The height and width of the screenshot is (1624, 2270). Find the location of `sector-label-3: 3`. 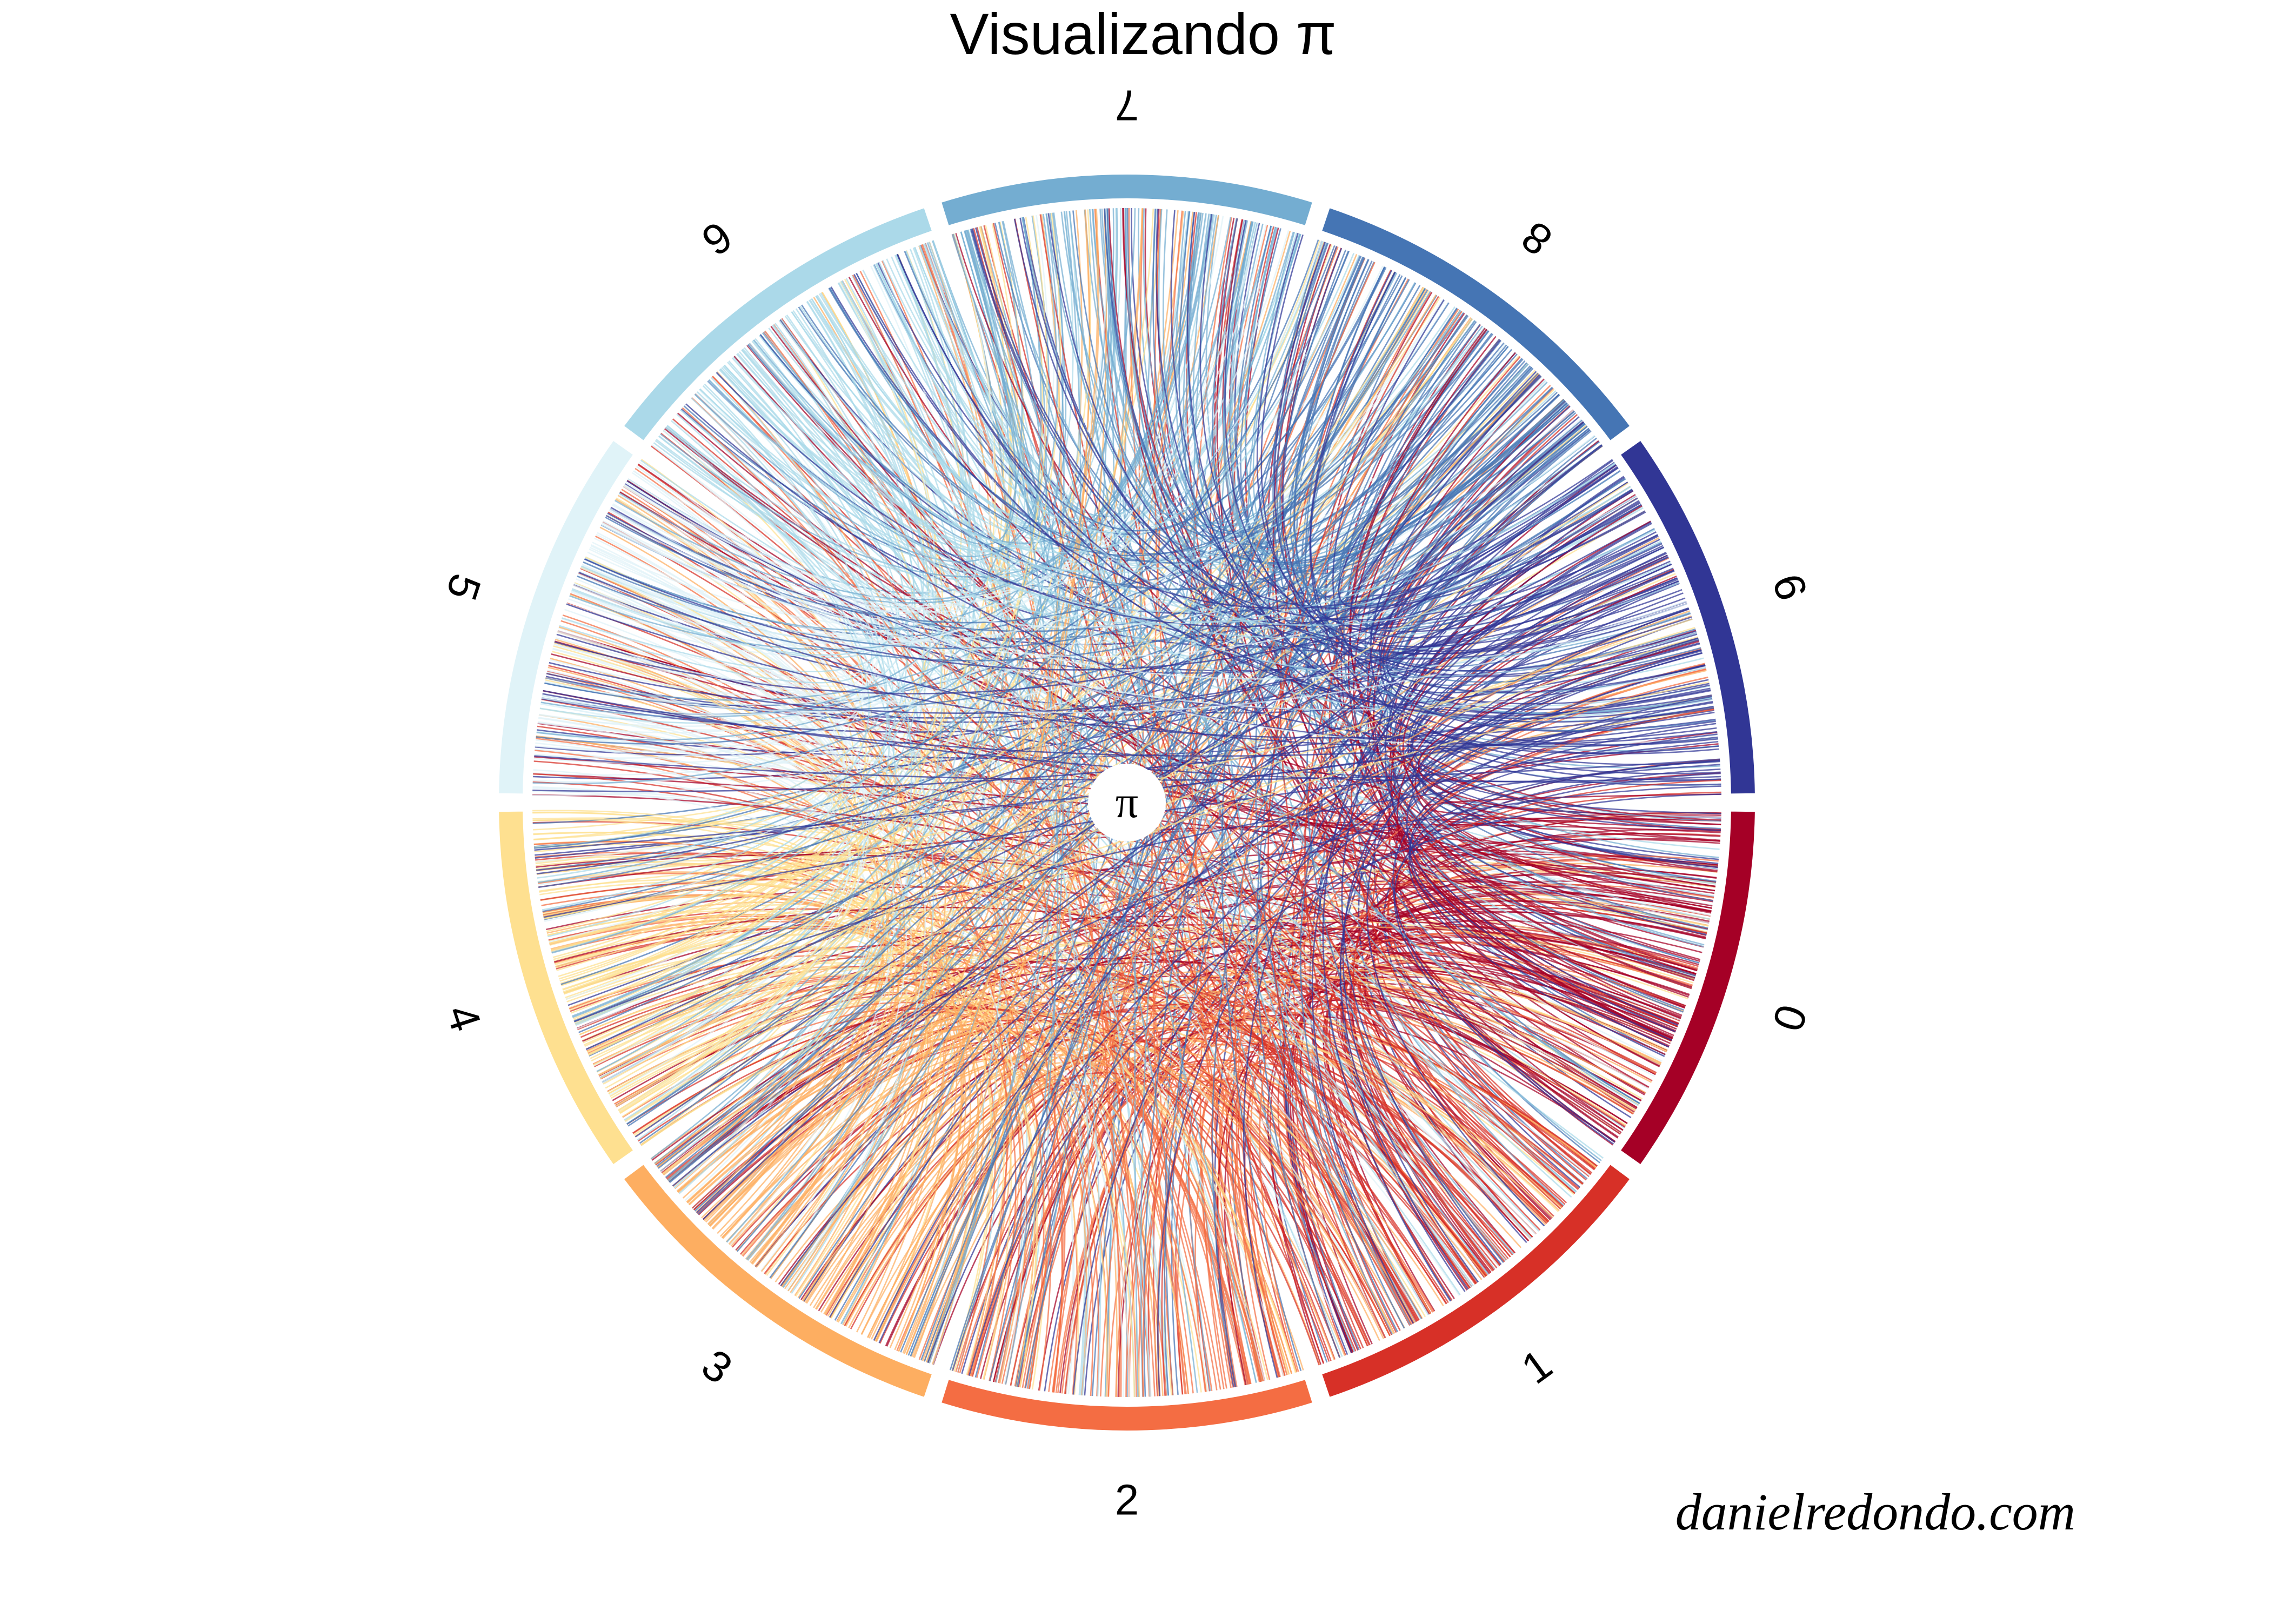

sector-label-3: 3 is located at coordinates (717, 1366).